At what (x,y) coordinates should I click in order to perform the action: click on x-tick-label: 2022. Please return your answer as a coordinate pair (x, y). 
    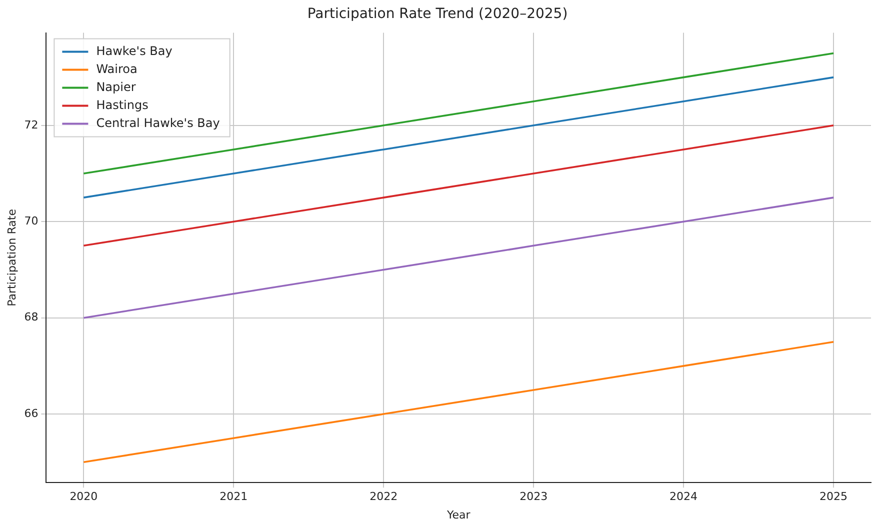
    Looking at the image, I should click on (384, 497).